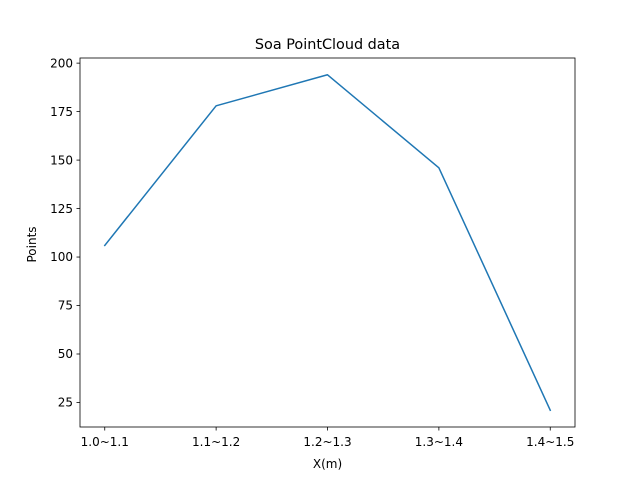 The image size is (640, 480). What do you see at coordinates (550, 442) in the screenshot?
I see `x-tick-label: 1.4~1.5` at bounding box center [550, 442].